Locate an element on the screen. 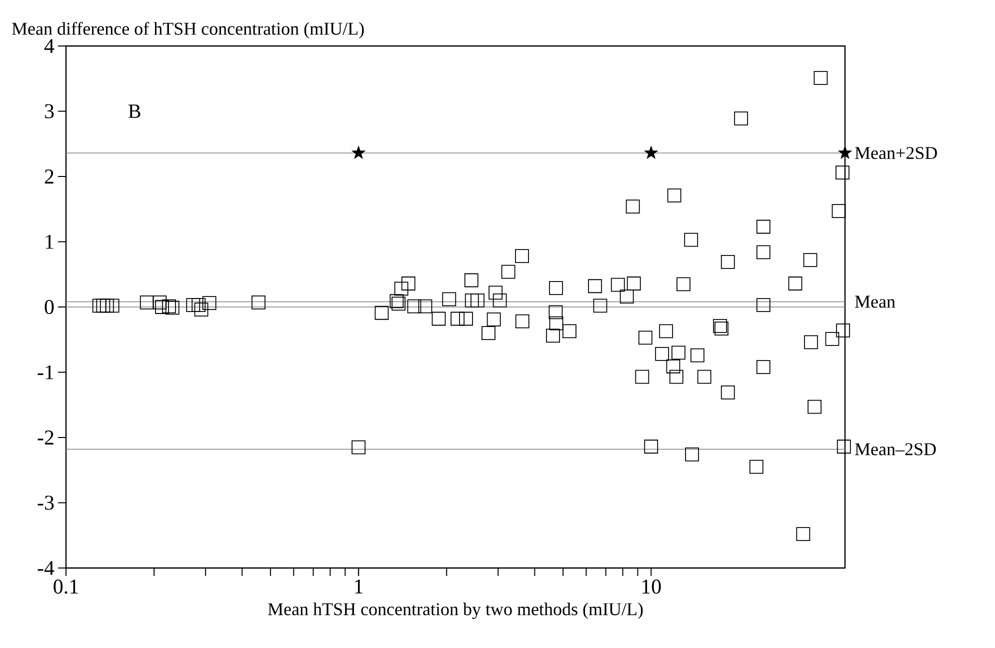 Image resolution: width=995 pixels, height=648 pixels. x-tick-label: 0.1 is located at coordinates (66, 587).